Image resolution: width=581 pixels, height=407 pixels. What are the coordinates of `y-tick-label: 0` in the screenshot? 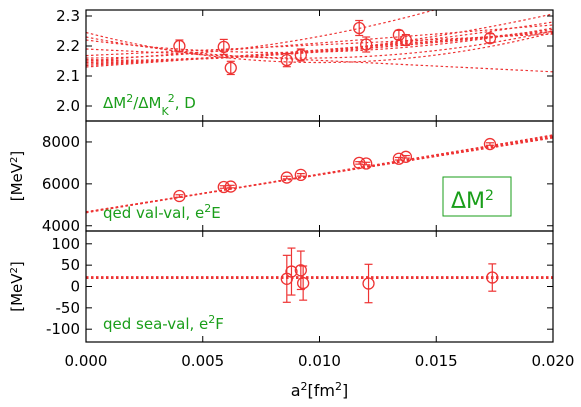 It's located at (75, 287).